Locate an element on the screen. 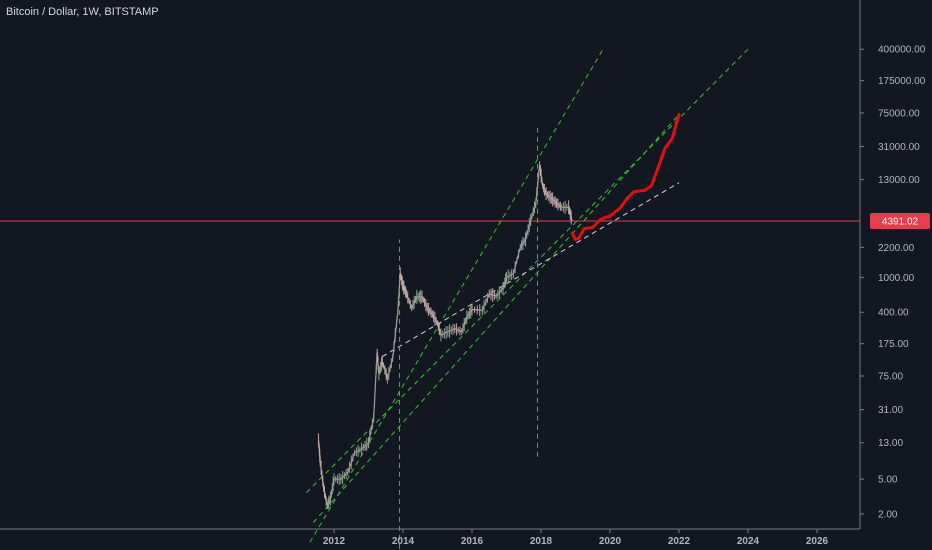  y-tick-label: 5.00 is located at coordinates (888, 480).